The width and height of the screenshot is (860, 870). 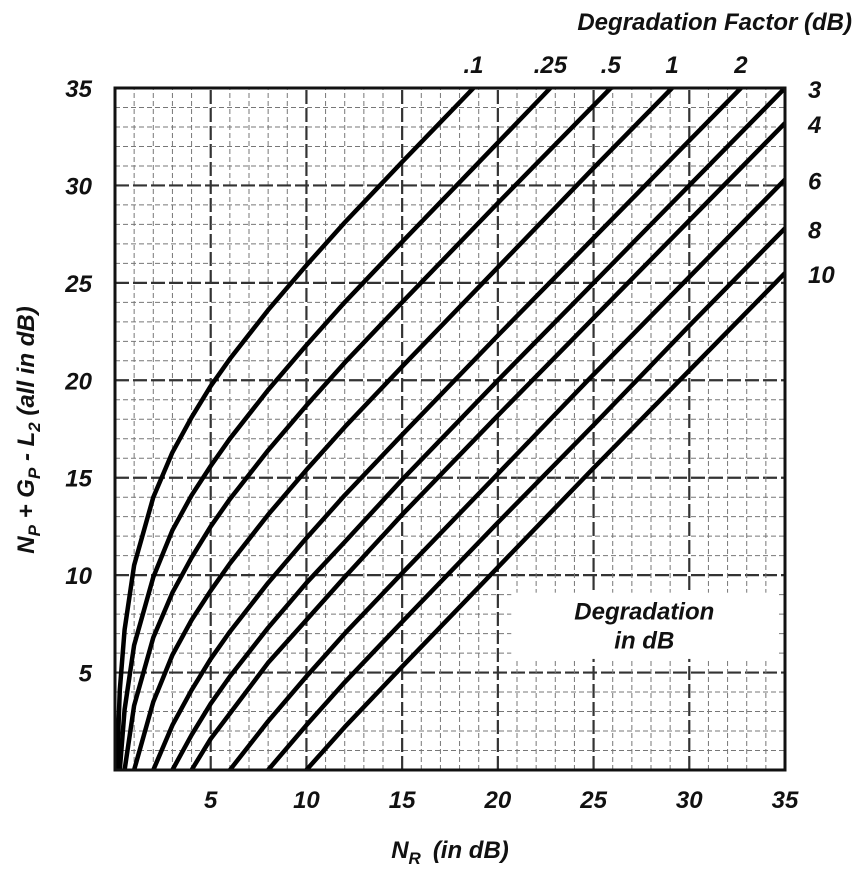 I want to click on x-tick-label: 25, so click(x=593, y=800).